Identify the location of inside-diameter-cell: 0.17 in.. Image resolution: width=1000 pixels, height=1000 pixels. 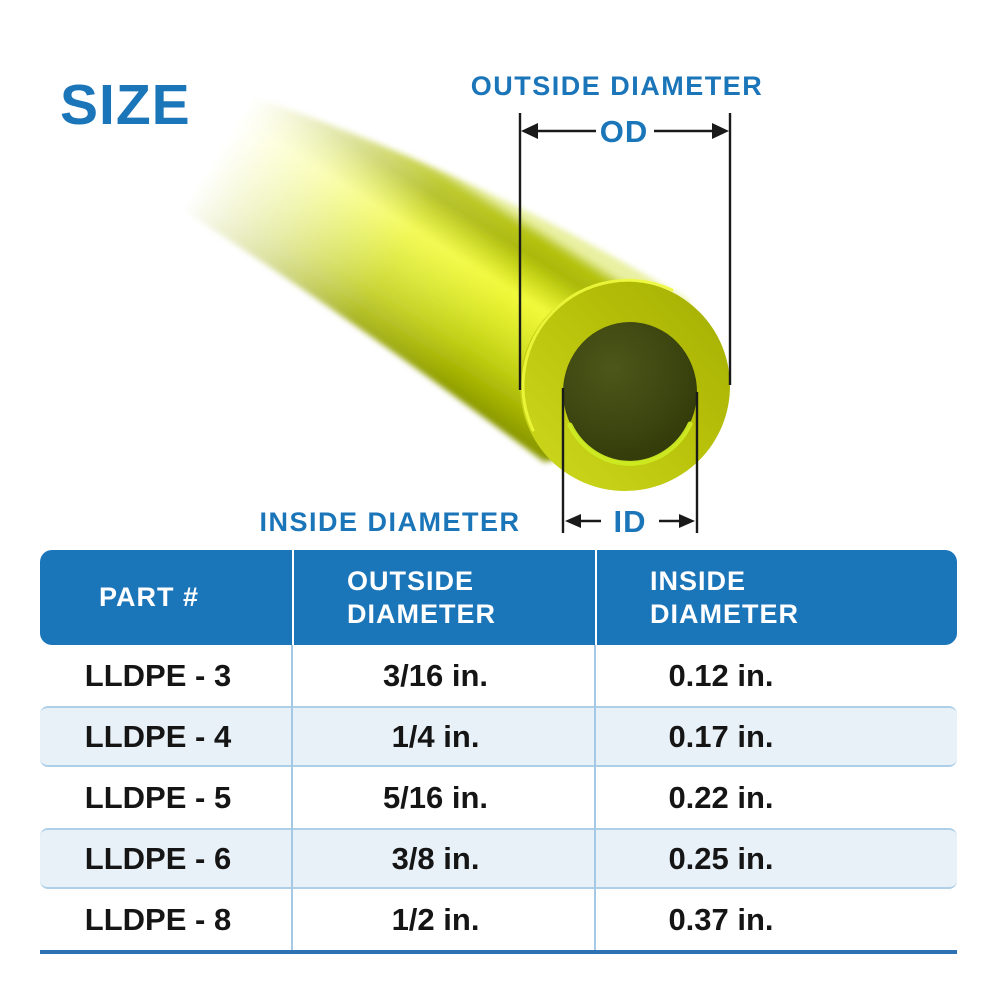
(721, 736).